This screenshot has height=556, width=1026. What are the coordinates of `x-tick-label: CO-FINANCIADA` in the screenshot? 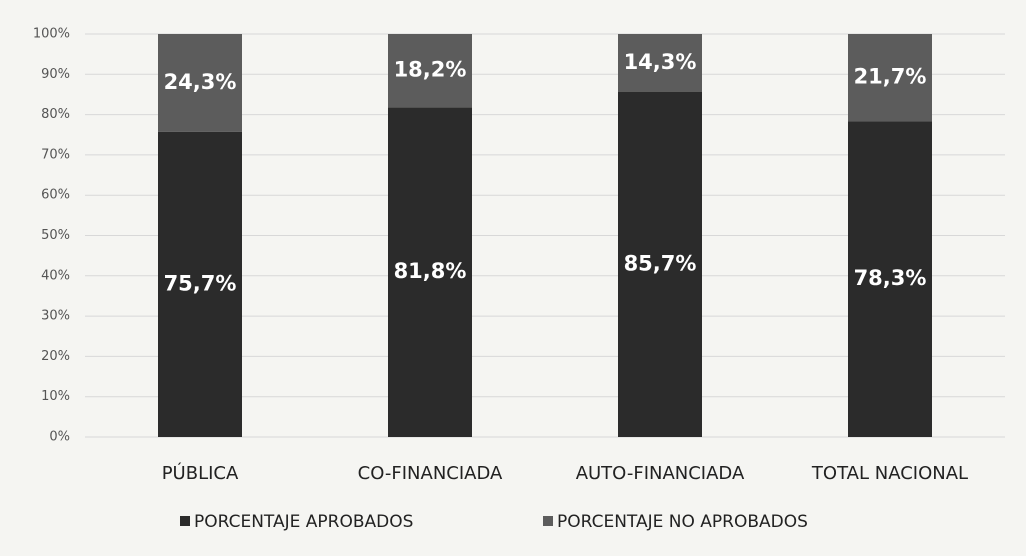 It's located at (430, 473).